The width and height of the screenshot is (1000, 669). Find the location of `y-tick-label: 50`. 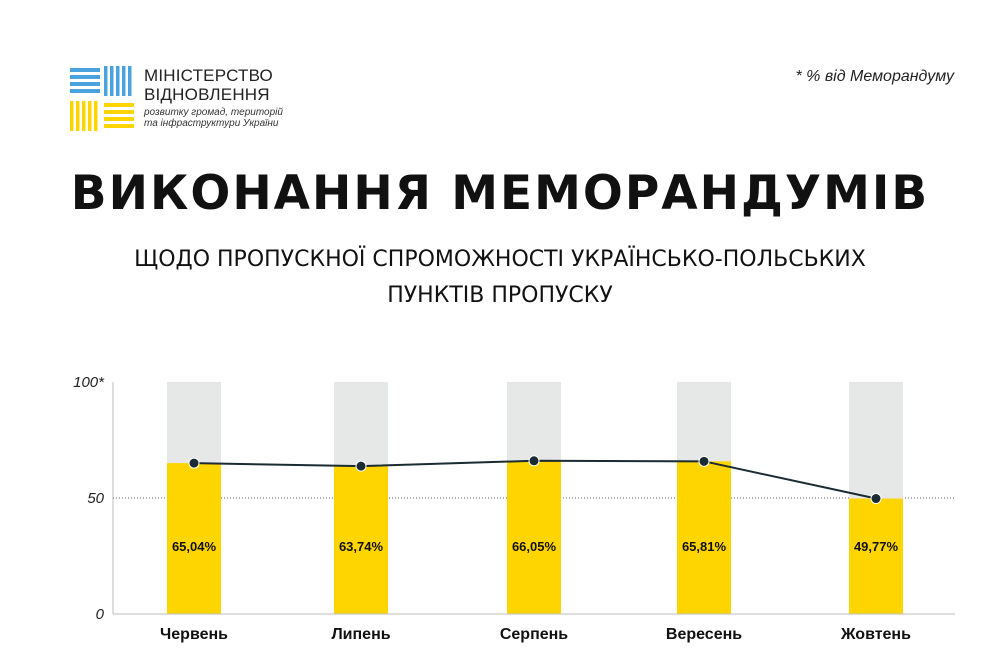

y-tick-label: 50 is located at coordinates (95, 498).